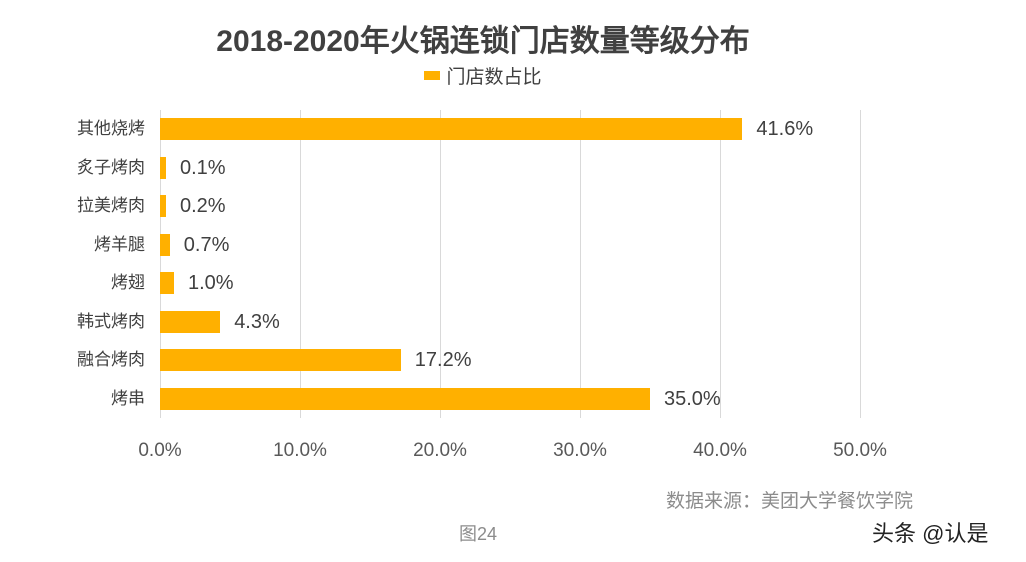  Describe the element at coordinates (790, 501) in the screenshot. I see `source-note: 数据来源：美团大学餐饮学院` at that location.